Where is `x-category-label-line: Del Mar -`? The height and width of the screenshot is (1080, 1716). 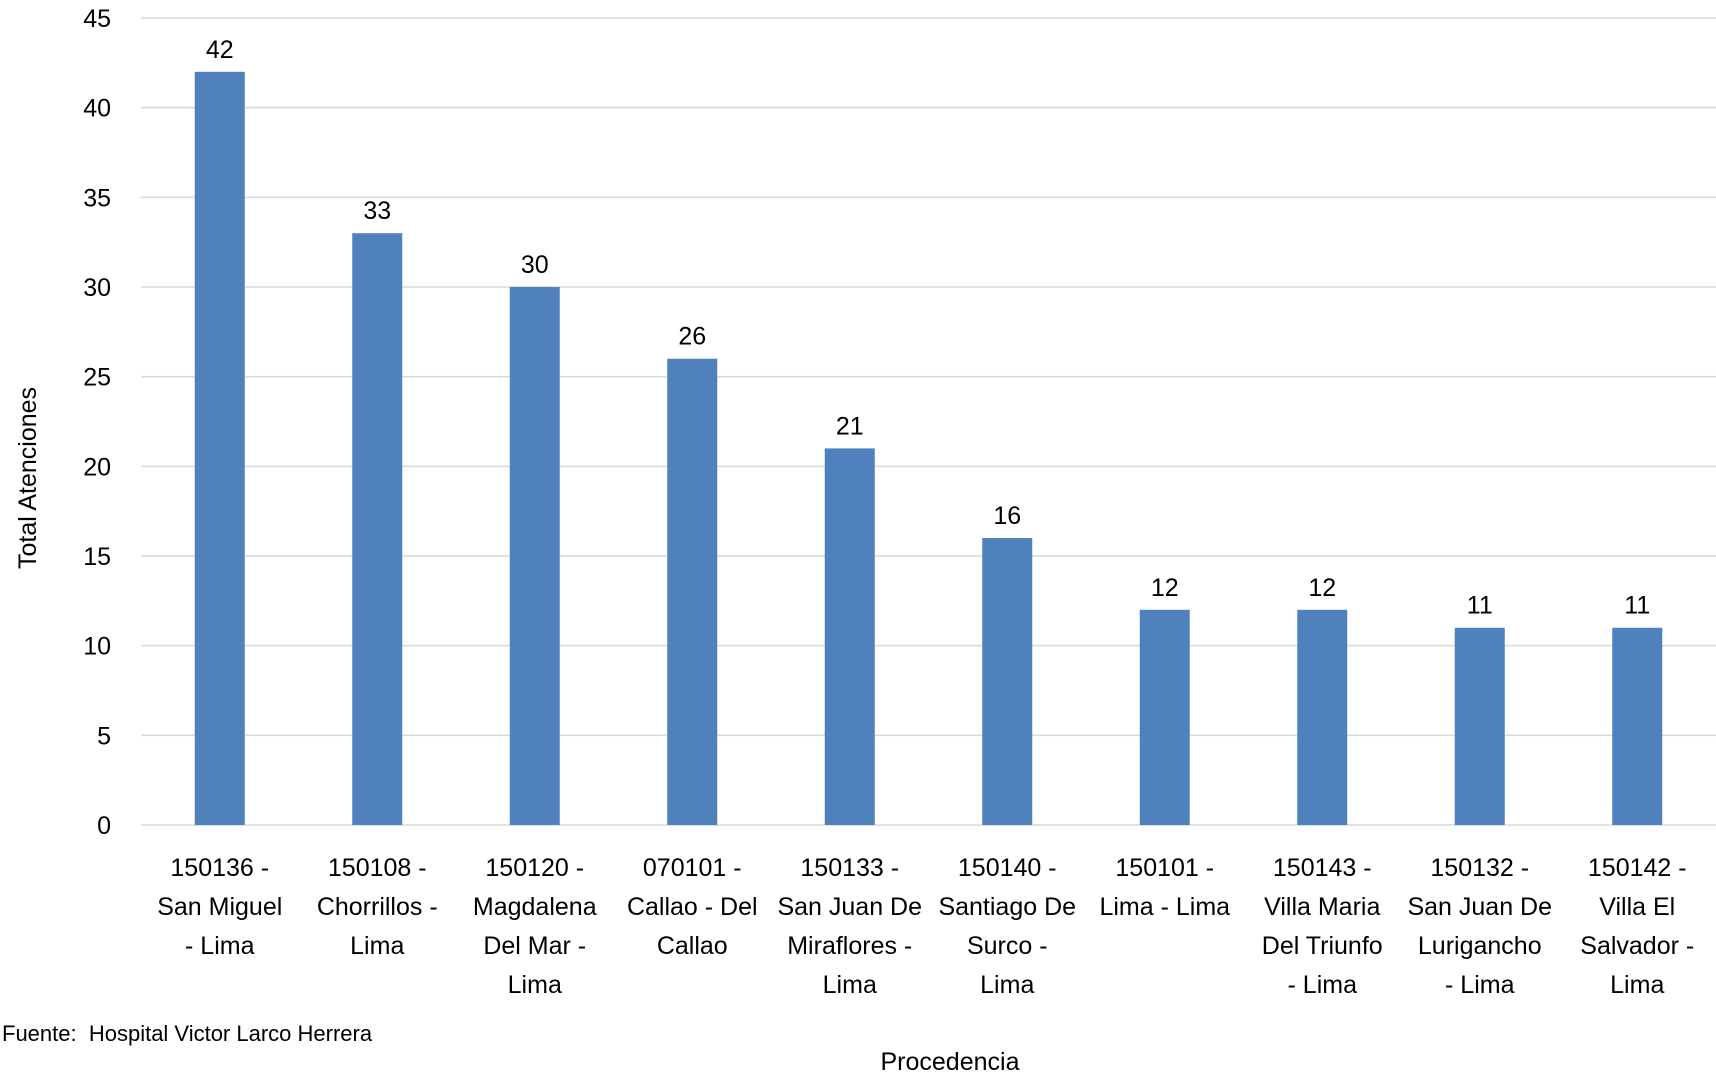
x-category-label-line: Del Mar - is located at coordinates (534, 946).